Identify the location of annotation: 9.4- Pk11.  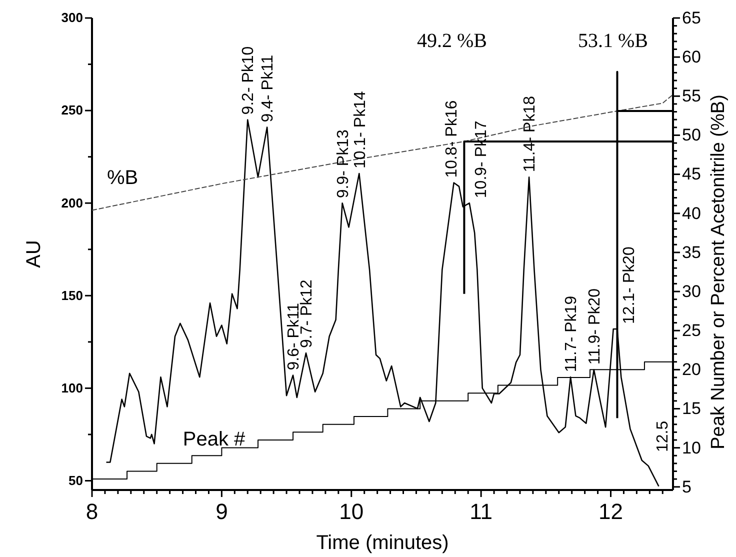
(268, 88).